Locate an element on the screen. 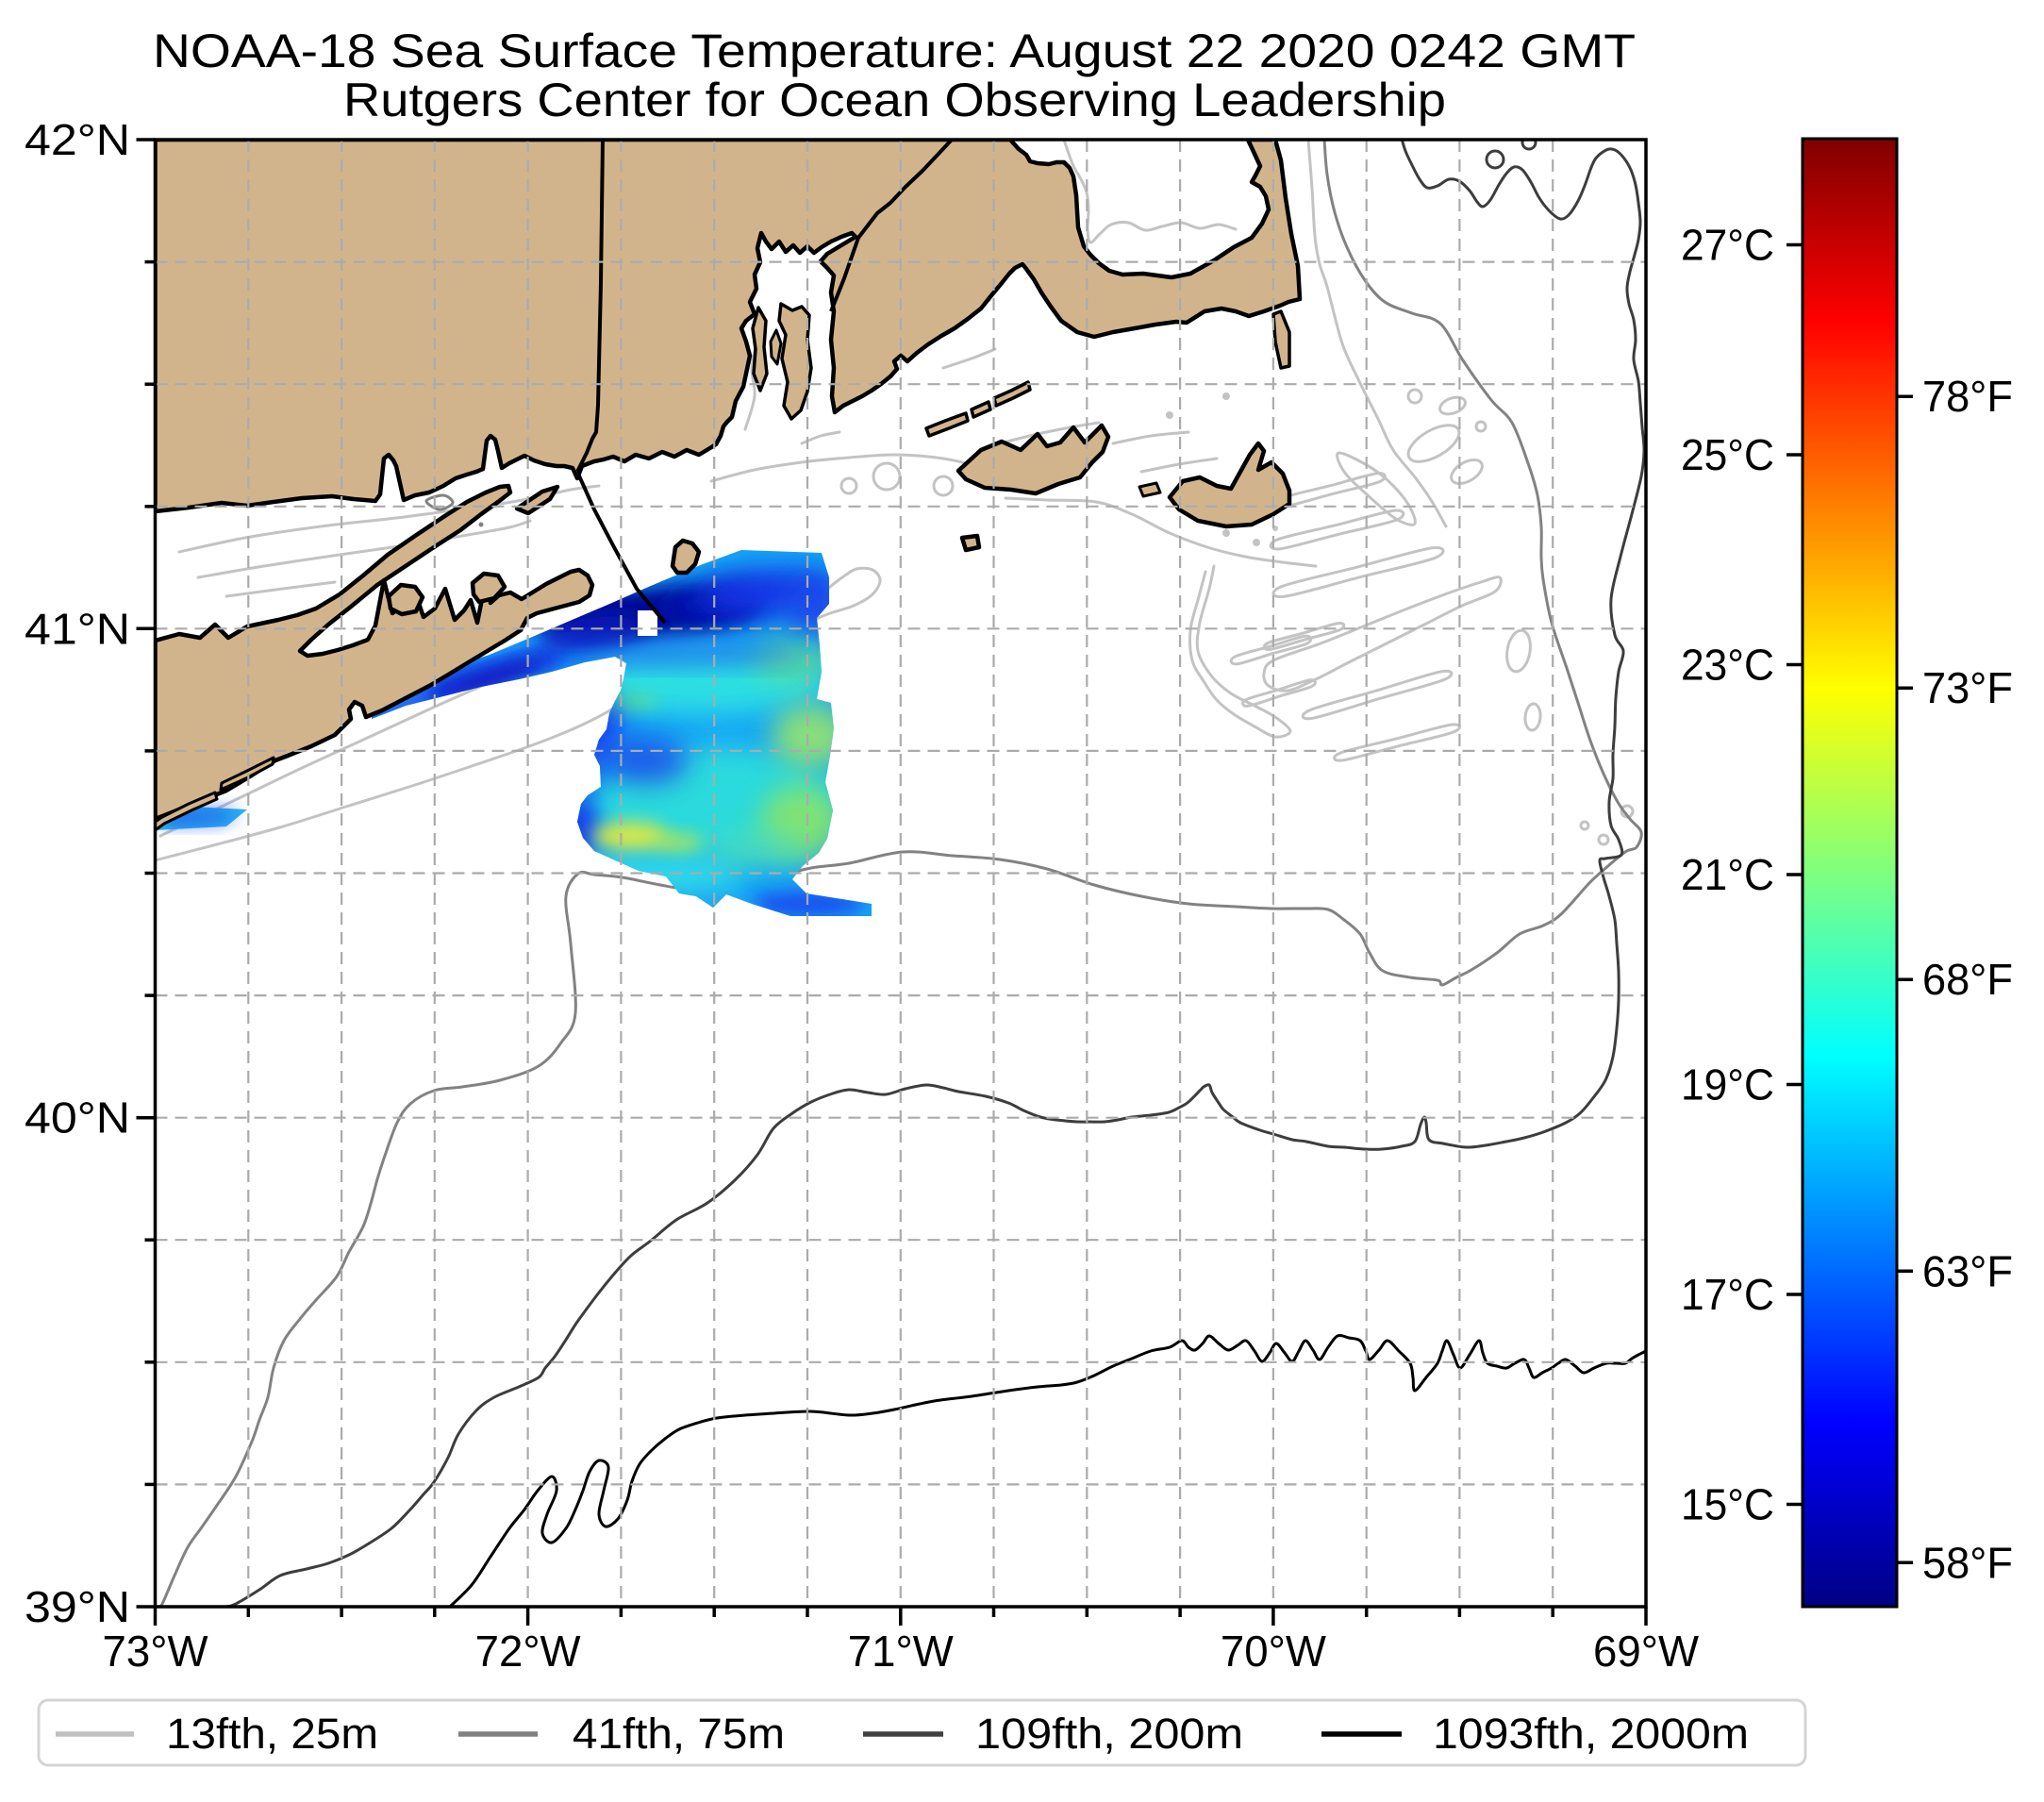 The width and height of the screenshot is (2044, 1802). svg-text: 41°N is located at coordinates (77, 628).